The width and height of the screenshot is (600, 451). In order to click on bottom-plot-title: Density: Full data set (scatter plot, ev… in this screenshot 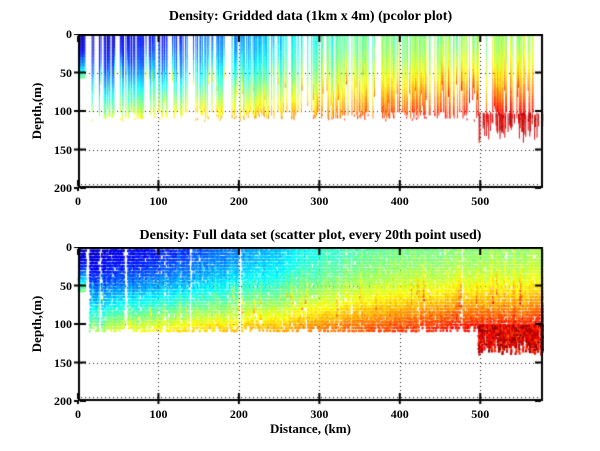, I will do `click(310, 235)`.